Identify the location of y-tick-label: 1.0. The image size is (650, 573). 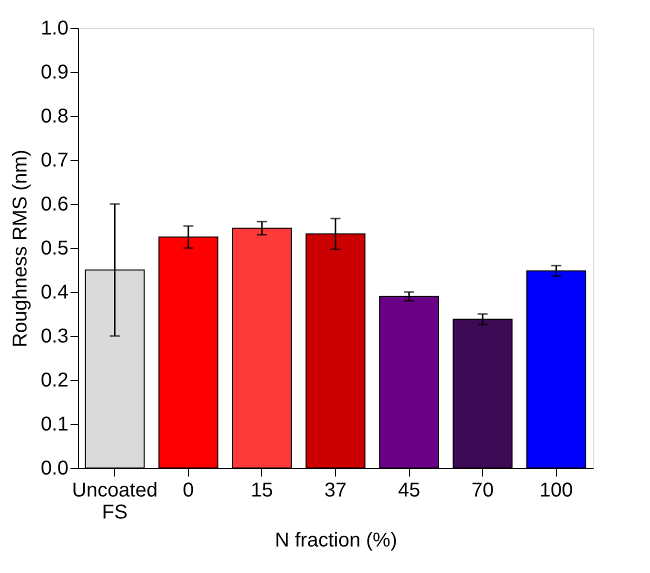
(54, 29).